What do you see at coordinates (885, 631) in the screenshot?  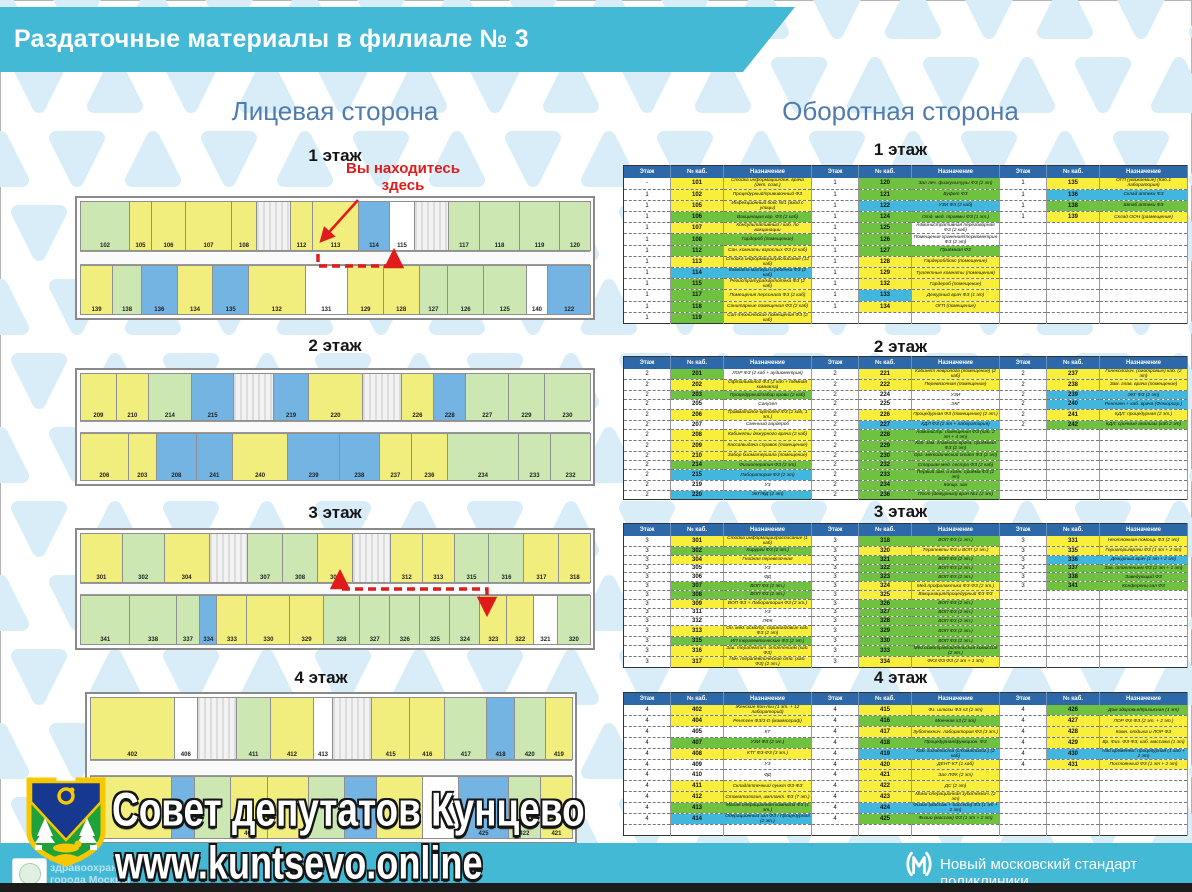 I see `room-number-cell: 329` at bounding box center [885, 631].